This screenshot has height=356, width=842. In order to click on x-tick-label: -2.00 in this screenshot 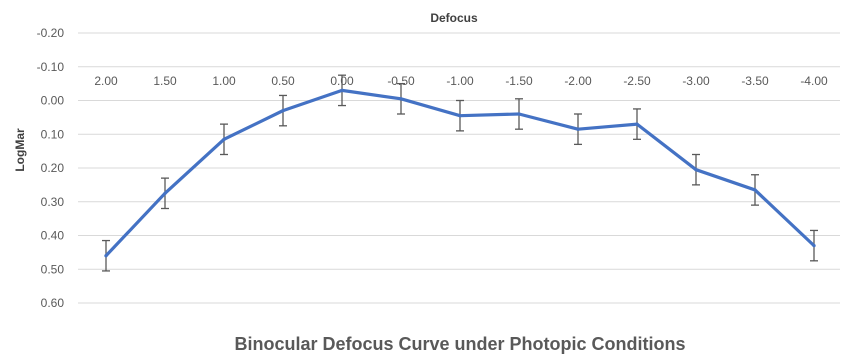, I will do `click(578, 81)`.